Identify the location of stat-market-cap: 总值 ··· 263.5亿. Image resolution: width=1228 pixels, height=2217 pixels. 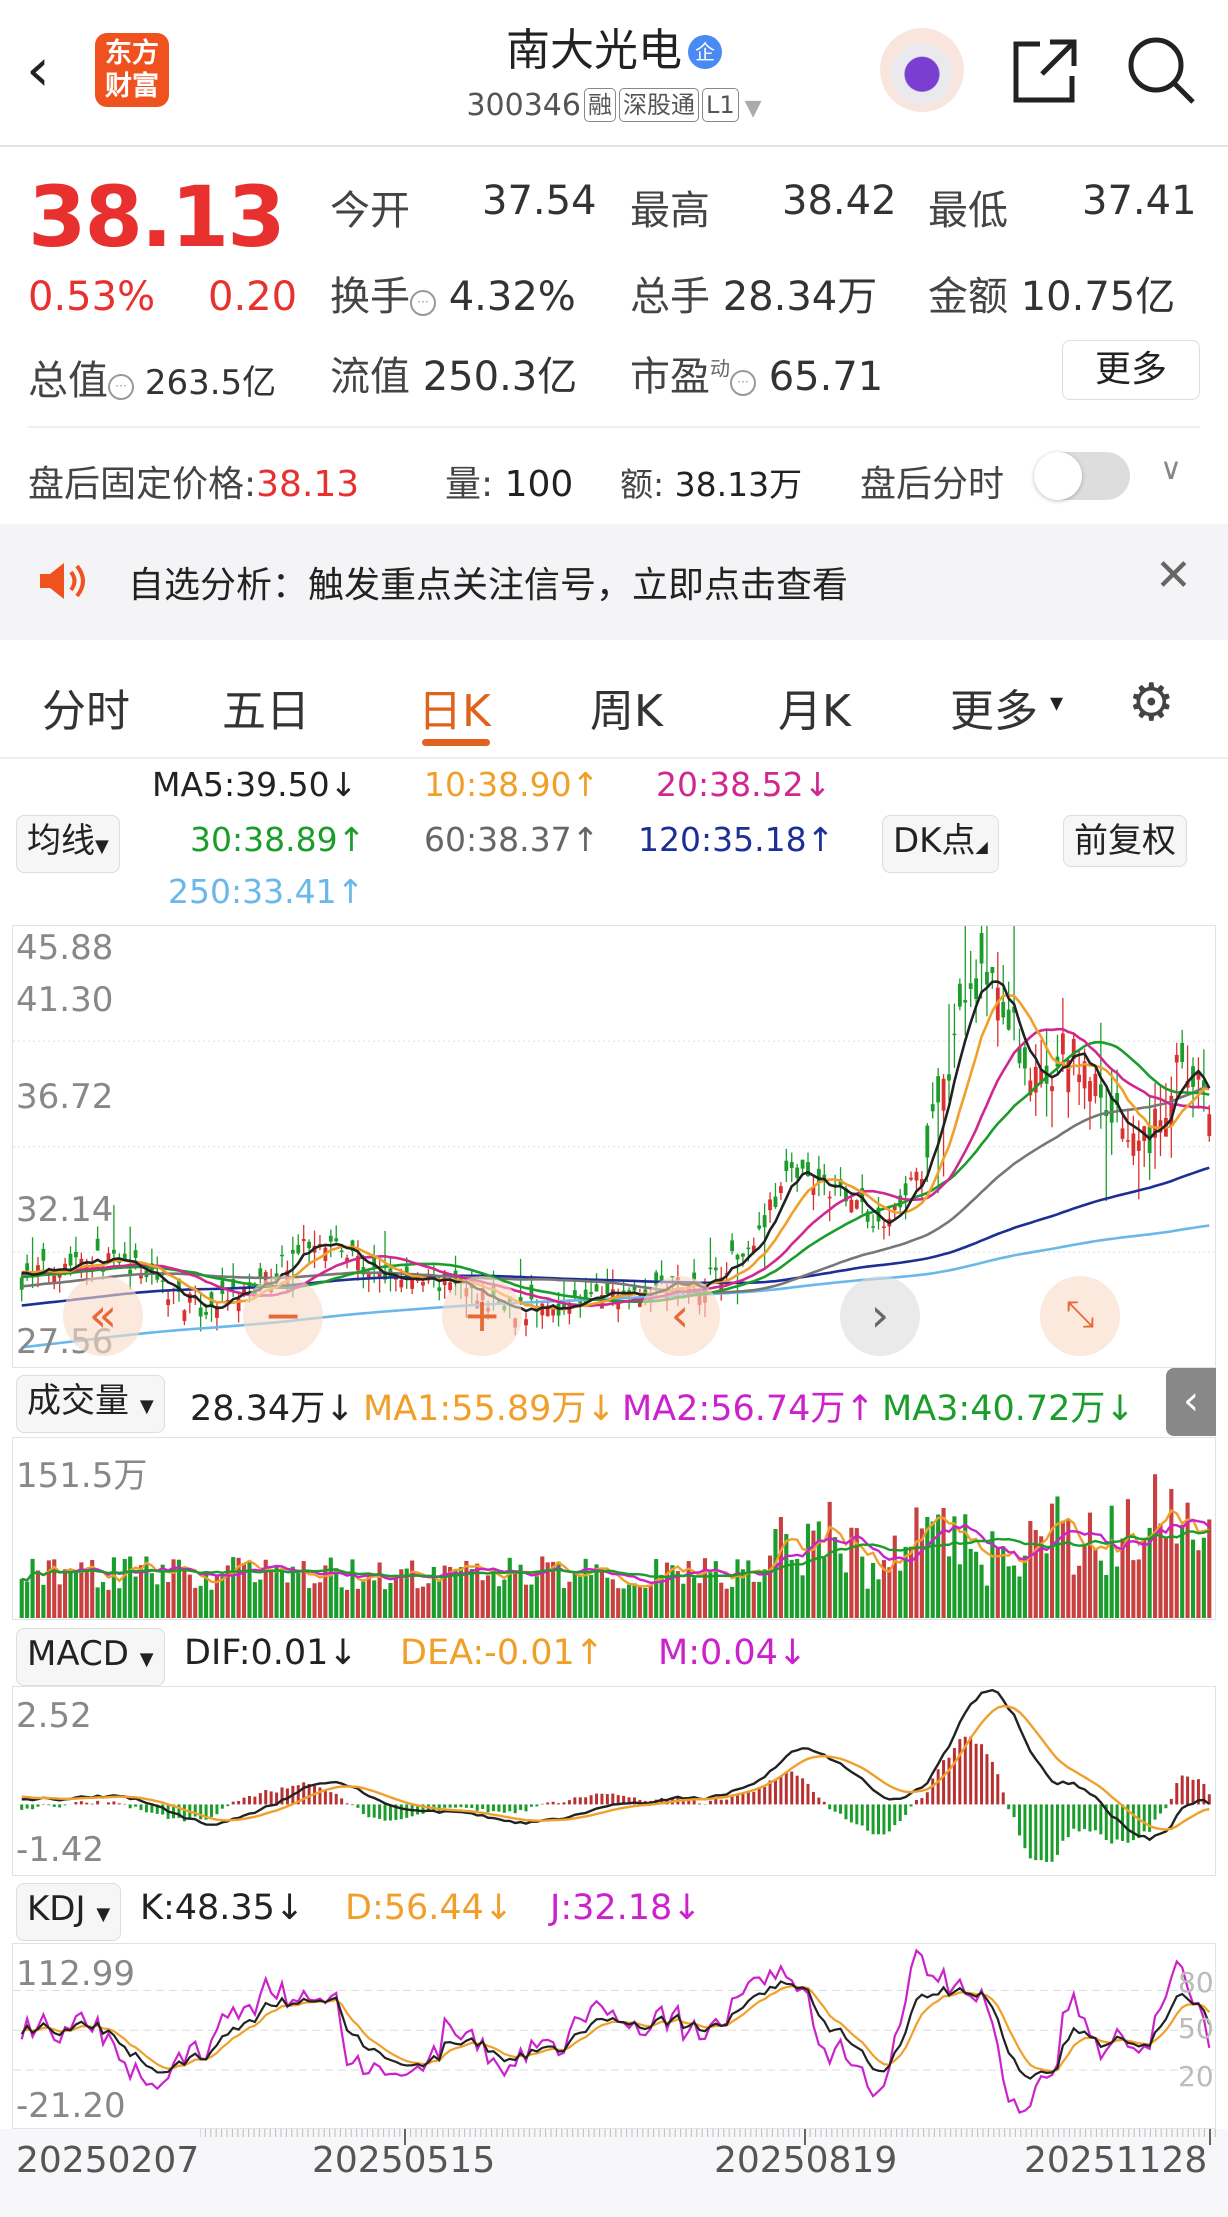
(152, 377).